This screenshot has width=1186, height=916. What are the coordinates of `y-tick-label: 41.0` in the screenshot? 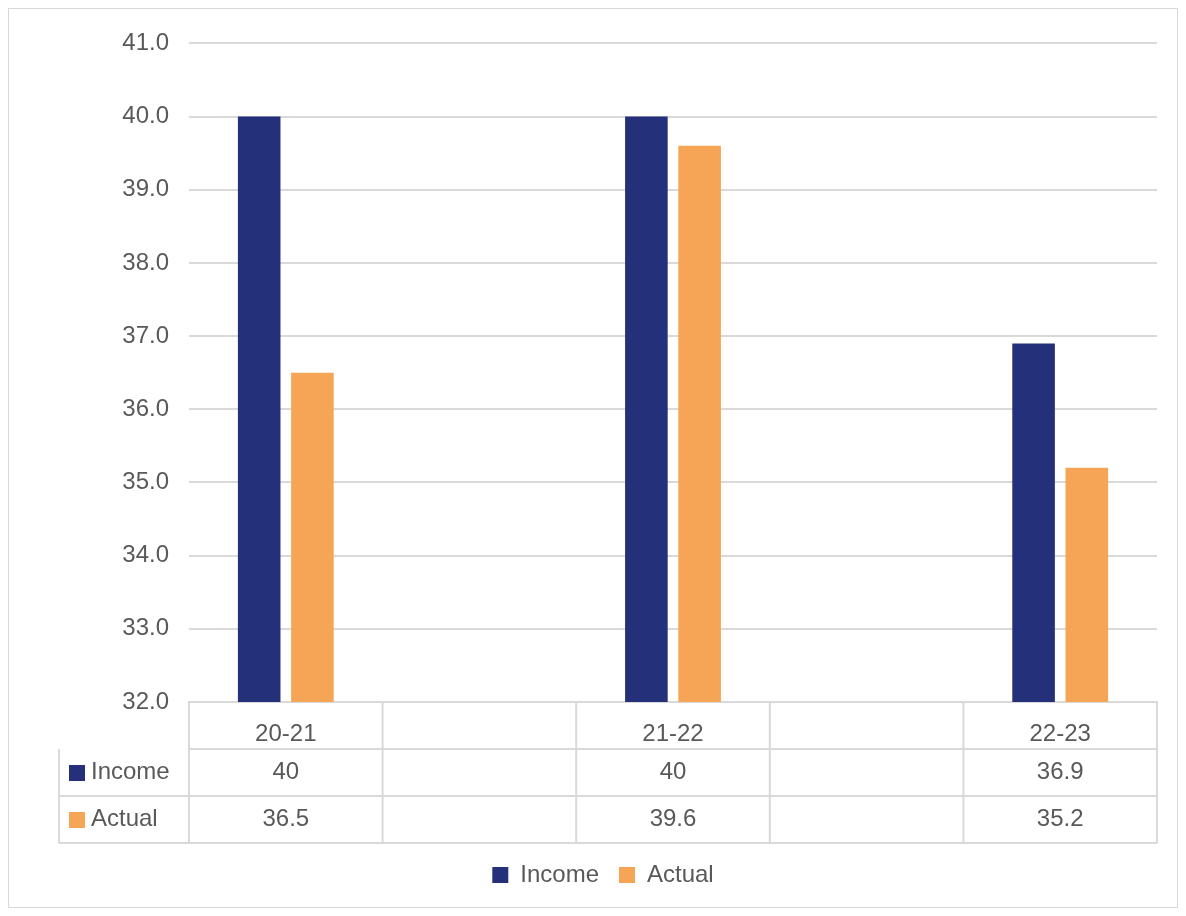 It's located at (145, 42).